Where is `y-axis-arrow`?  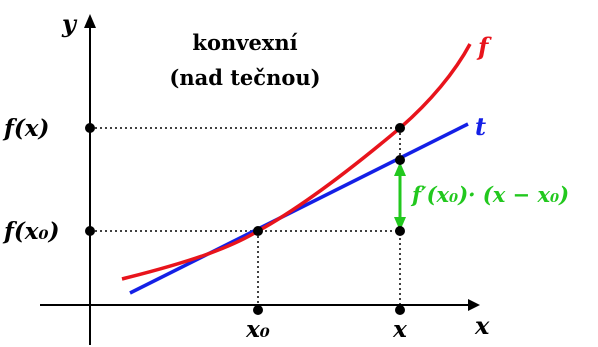
y-axis-arrow is located at coordinates (90, 21).